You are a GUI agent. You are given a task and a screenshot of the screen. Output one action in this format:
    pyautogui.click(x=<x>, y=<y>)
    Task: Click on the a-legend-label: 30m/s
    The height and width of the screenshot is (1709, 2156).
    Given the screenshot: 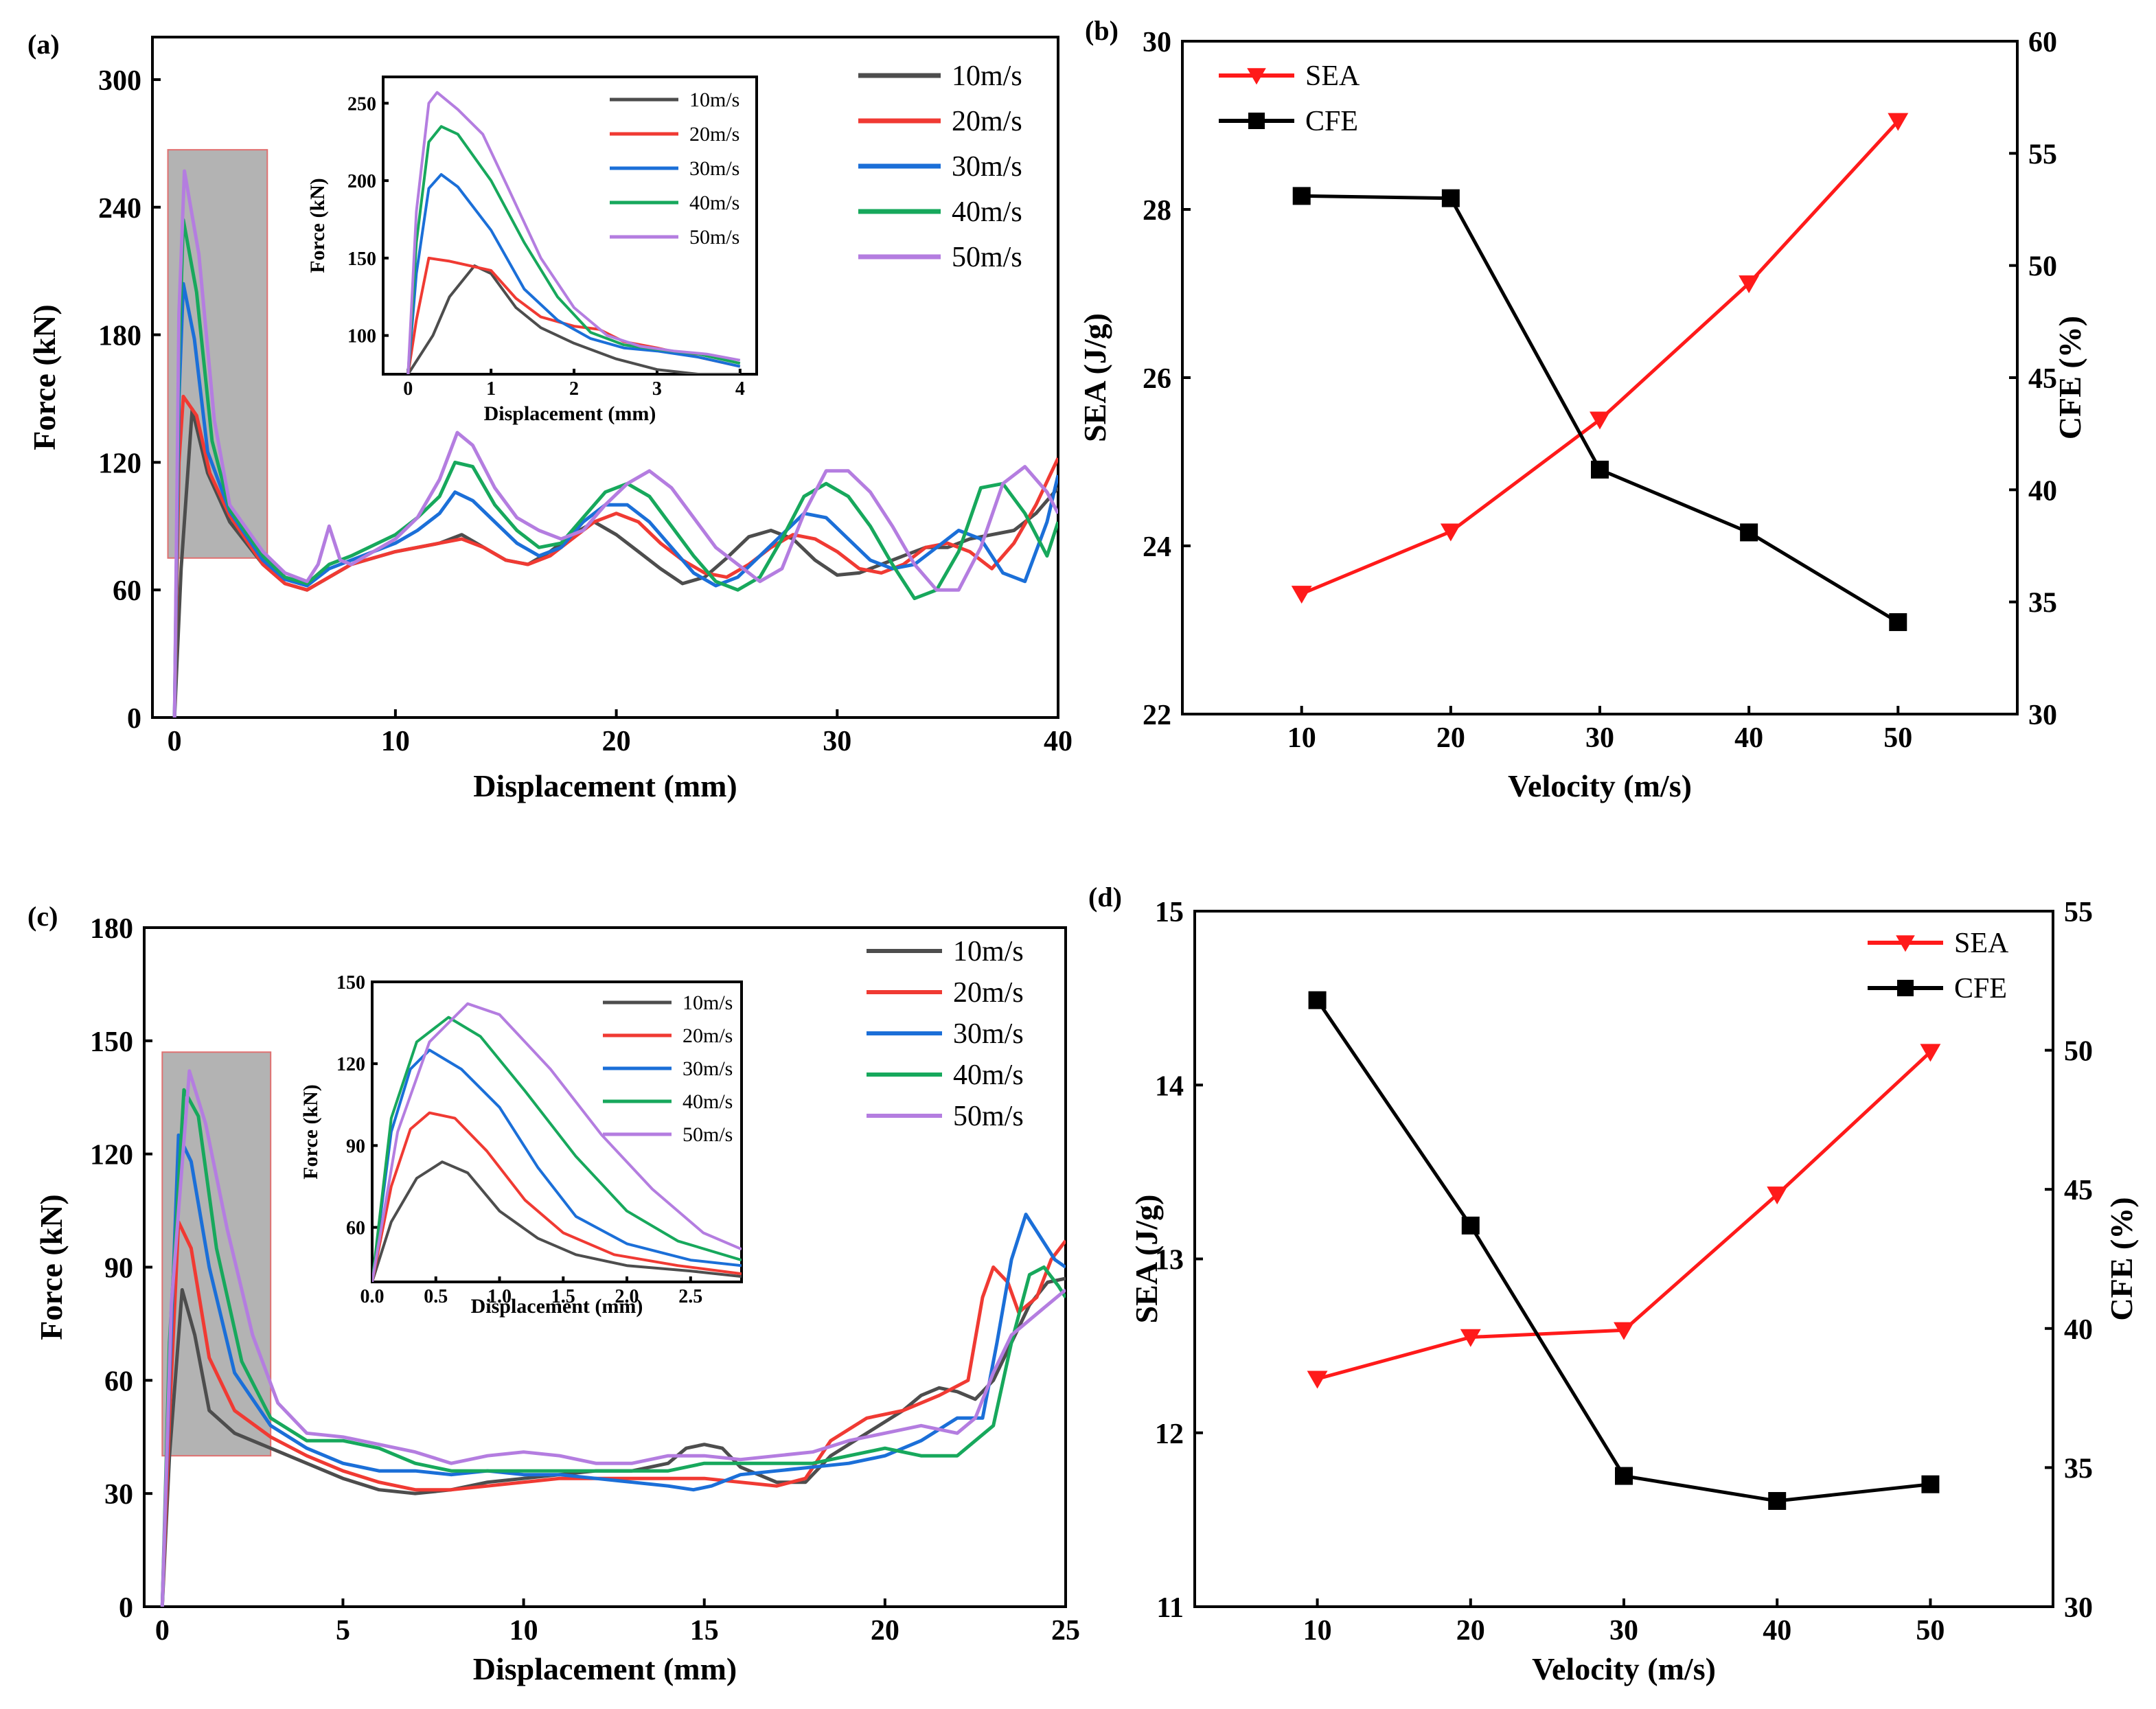 What is the action you would take?
    pyautogui.click(x=987, y=167)
    